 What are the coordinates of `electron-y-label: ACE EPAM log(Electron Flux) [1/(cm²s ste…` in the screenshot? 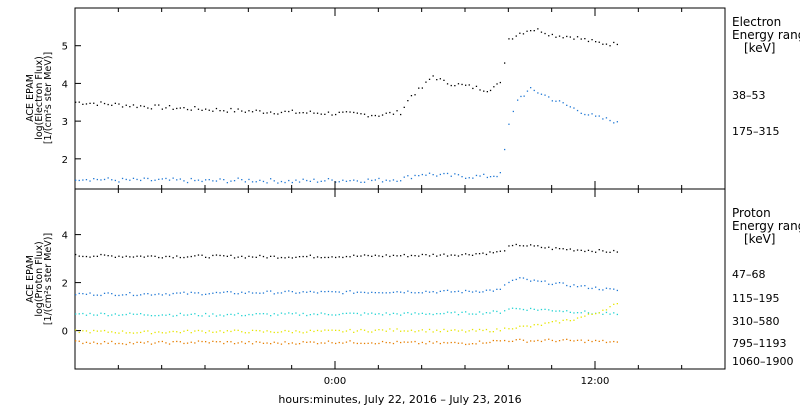 It's located at (39, 98).